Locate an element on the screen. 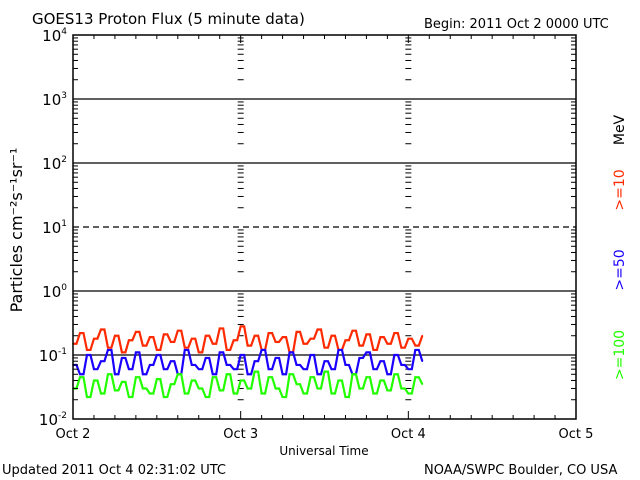 The image size is (640, 480). x-tick-label: Oct 3 is located at coordinates (240, 434).